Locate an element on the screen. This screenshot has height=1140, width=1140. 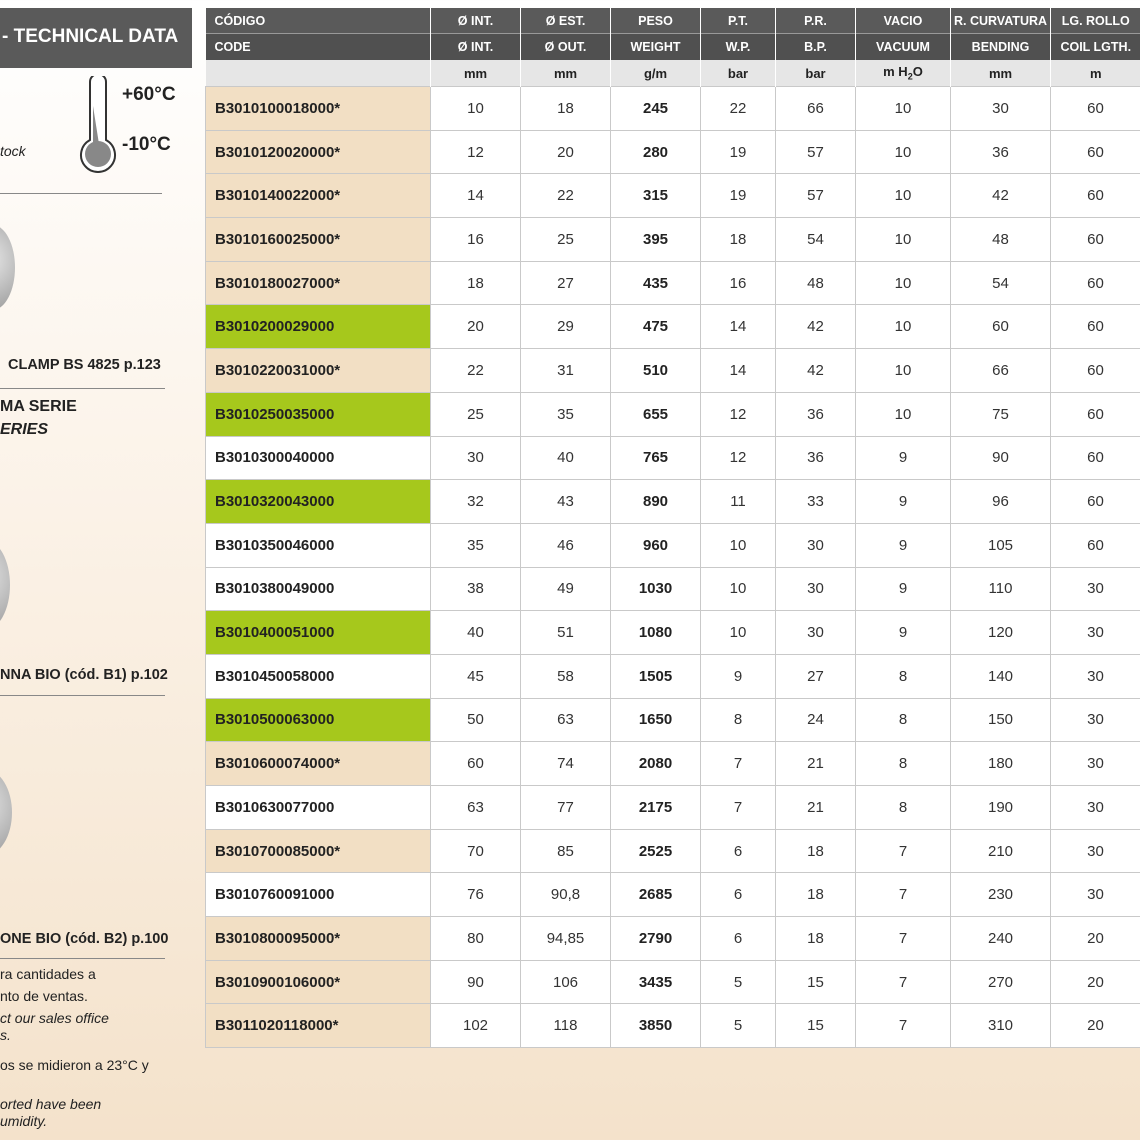
product-code: B3010180027000* is located at coordinates (318, 283).